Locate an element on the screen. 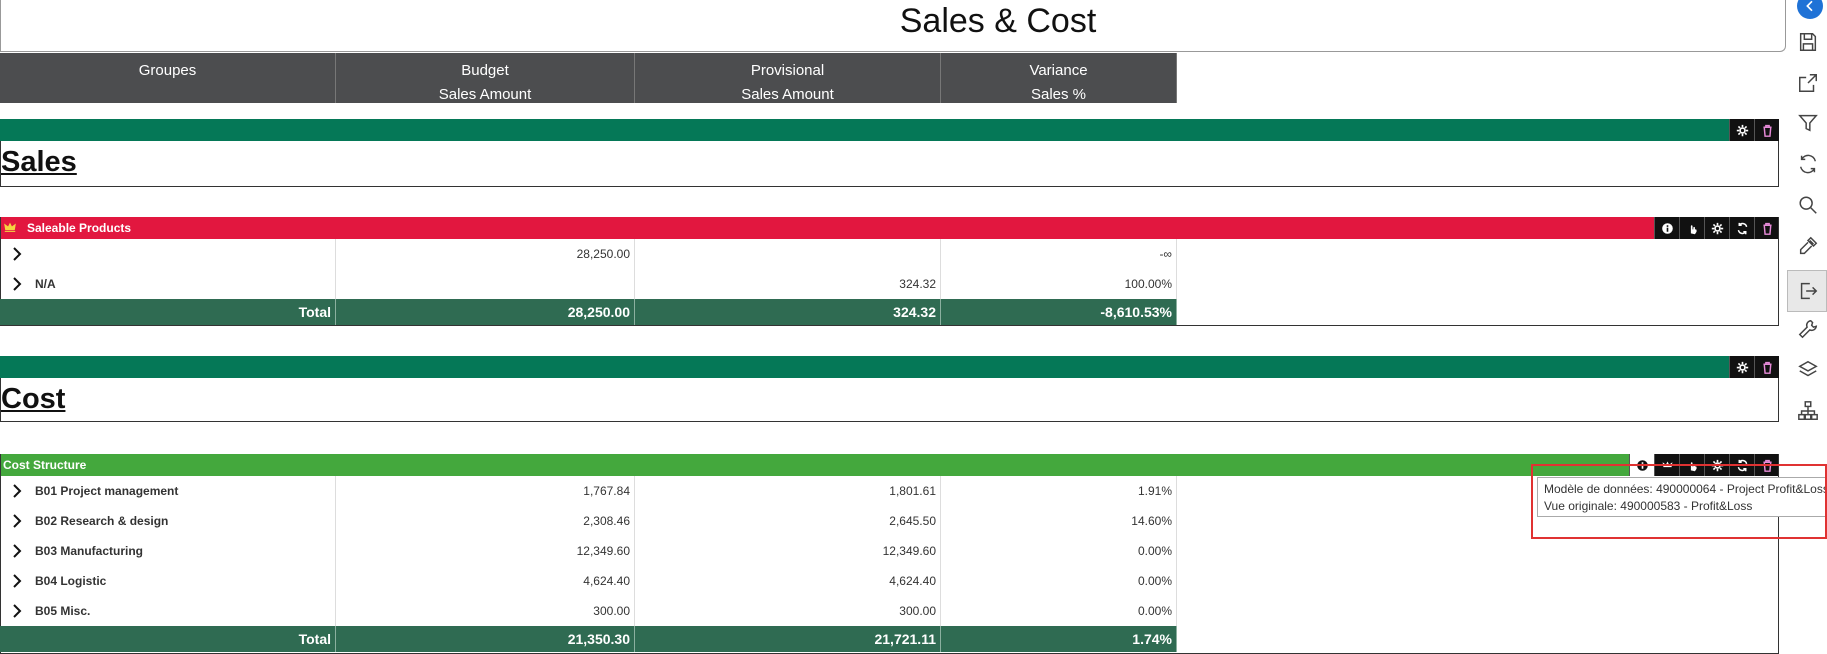 The height and width of the screenshot is (654, 1827). table-row: B04 Logistic 4,624.40 4,624.40 0.00% is located at coordinates (588, 581).